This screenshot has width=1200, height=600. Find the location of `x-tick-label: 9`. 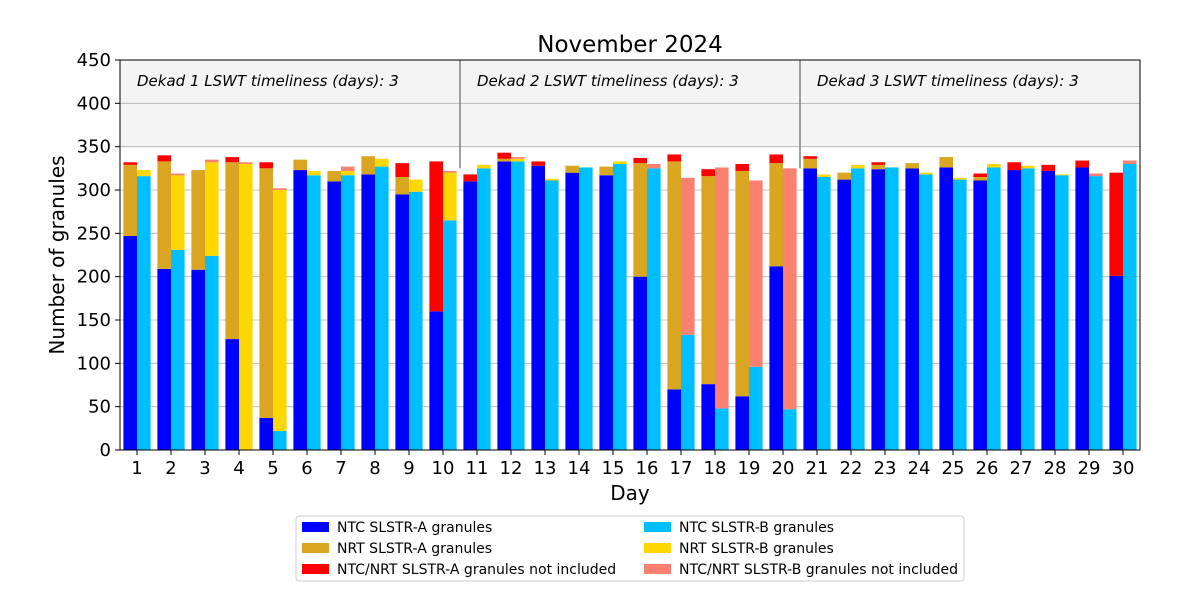

x-tick-label: 9 is located at coordinates (408, 468).